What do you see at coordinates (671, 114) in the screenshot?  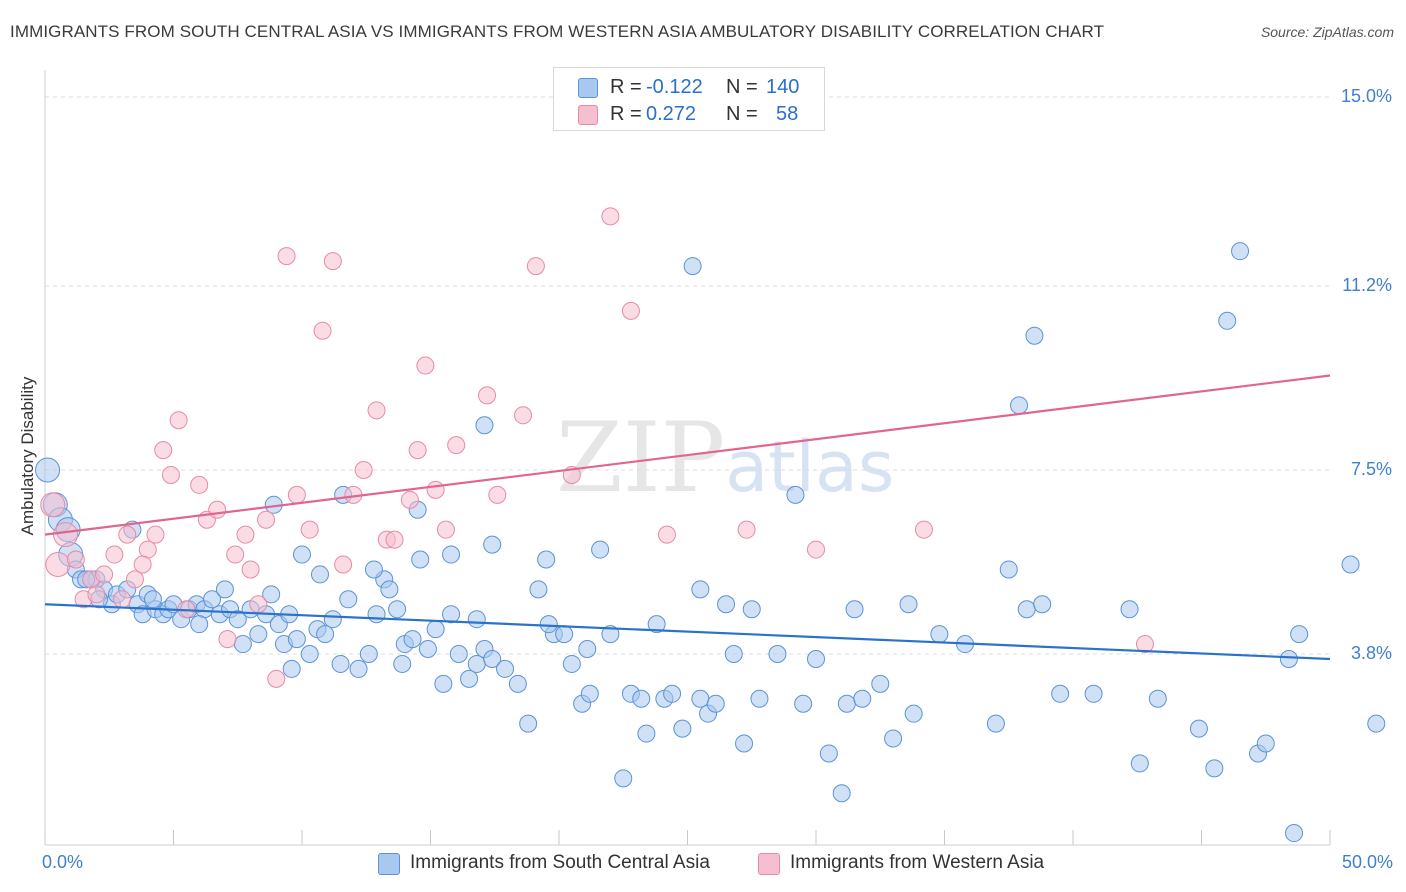 I see `r-value: 0.272` at bounding box center [671, 114].